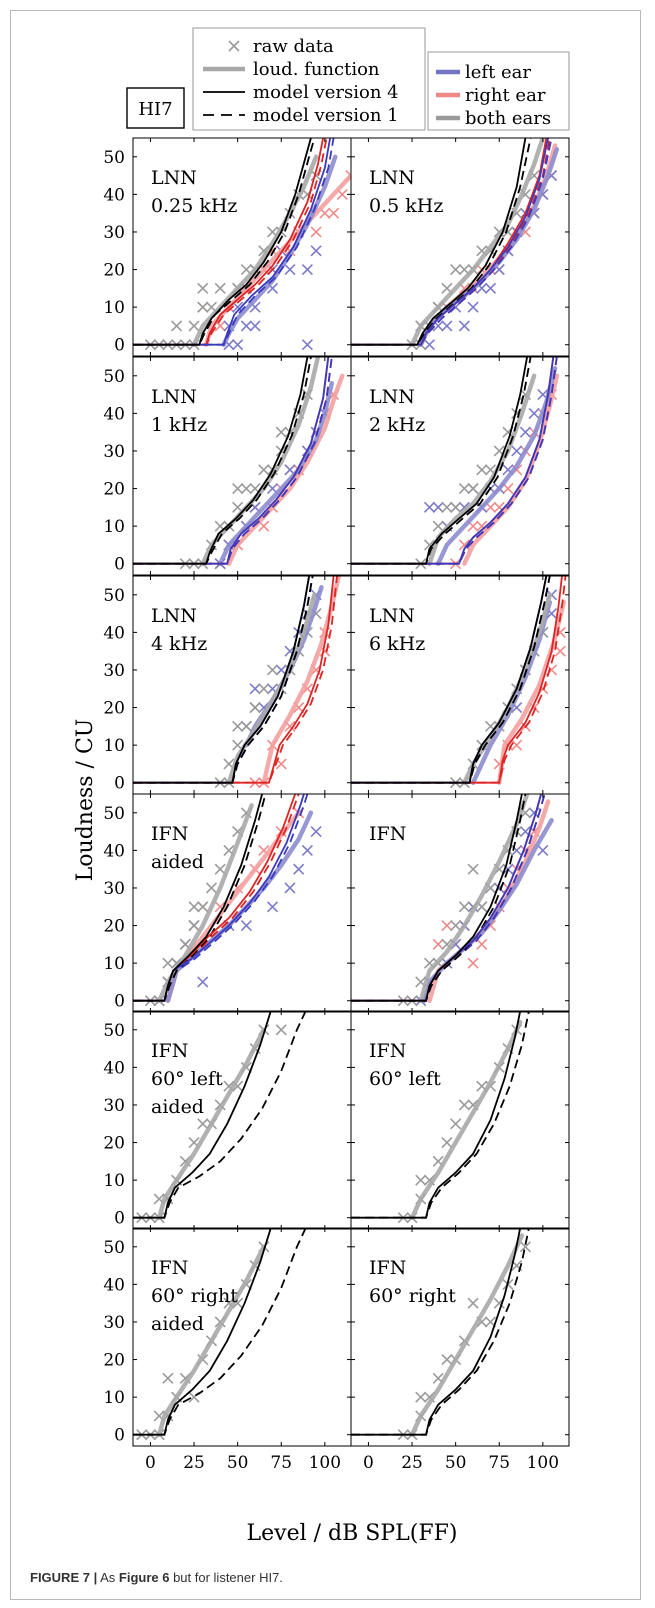 The height and width of the screenshot is (1608, 655). I want to click on x-tick-label: 100, so click(543, 1463).